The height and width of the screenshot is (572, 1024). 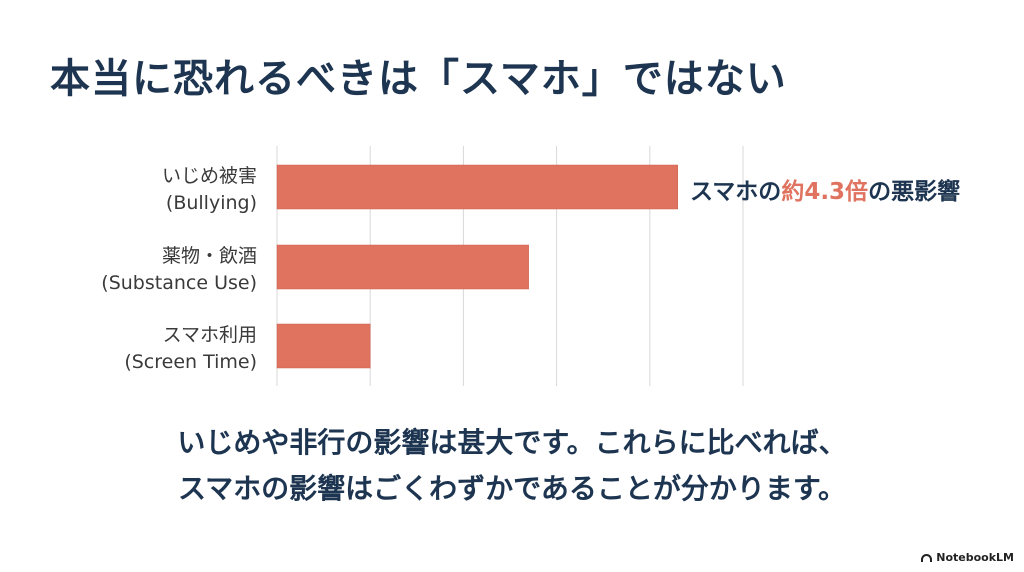 I want to click on caption-line-1: いじめや非行の影響は甚大です。これらに比べれば、, so click(x=512, y=442).